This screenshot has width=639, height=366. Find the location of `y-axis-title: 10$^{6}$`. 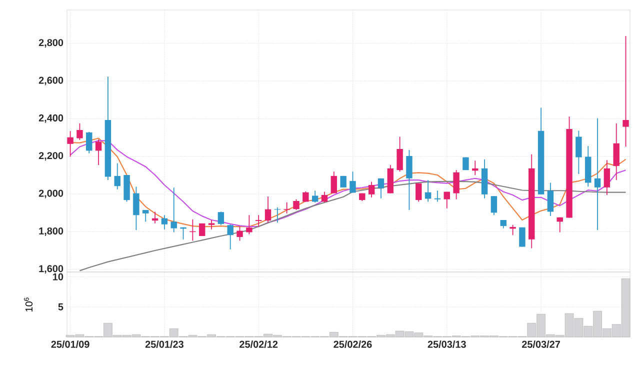

y-axis-title: 10$^{6}$ is located at coordinates (28, 305).